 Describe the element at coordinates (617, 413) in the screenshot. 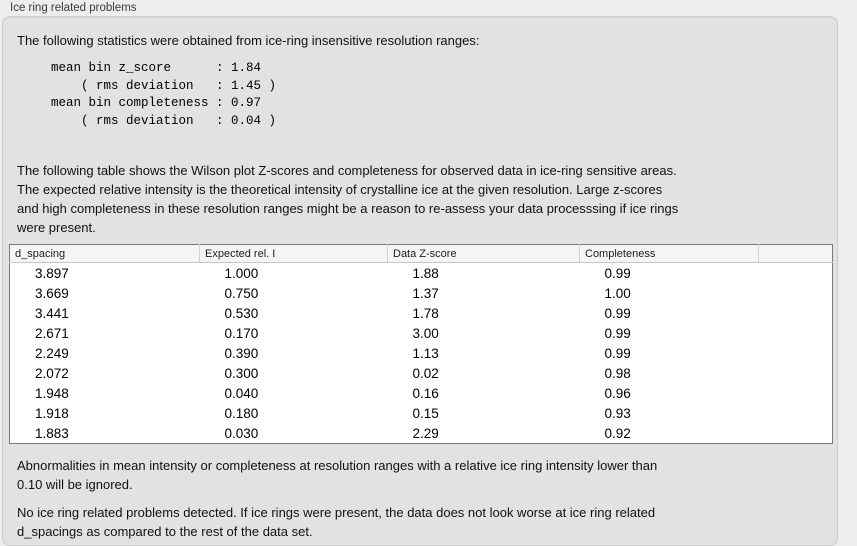

I see `cell-completeness: 0.93` at that location.